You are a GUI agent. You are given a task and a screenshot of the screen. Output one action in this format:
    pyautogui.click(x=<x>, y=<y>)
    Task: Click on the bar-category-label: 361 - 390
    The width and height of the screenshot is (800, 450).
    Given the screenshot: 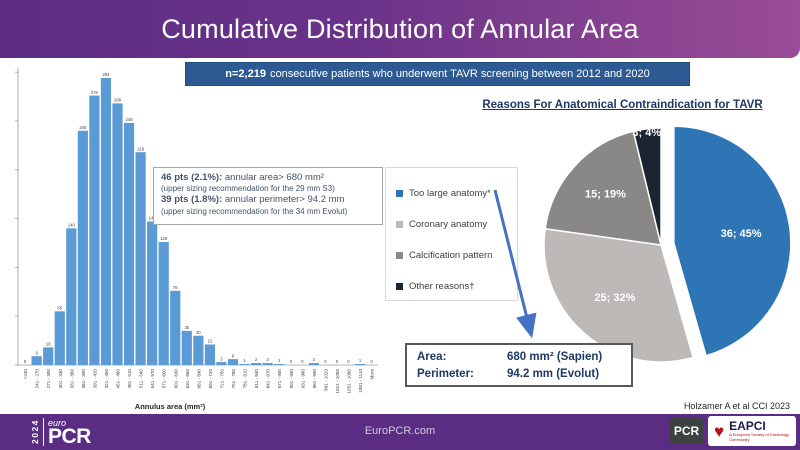 What is the action you would take?
    pyautogui.click(x=83, y=379)
    